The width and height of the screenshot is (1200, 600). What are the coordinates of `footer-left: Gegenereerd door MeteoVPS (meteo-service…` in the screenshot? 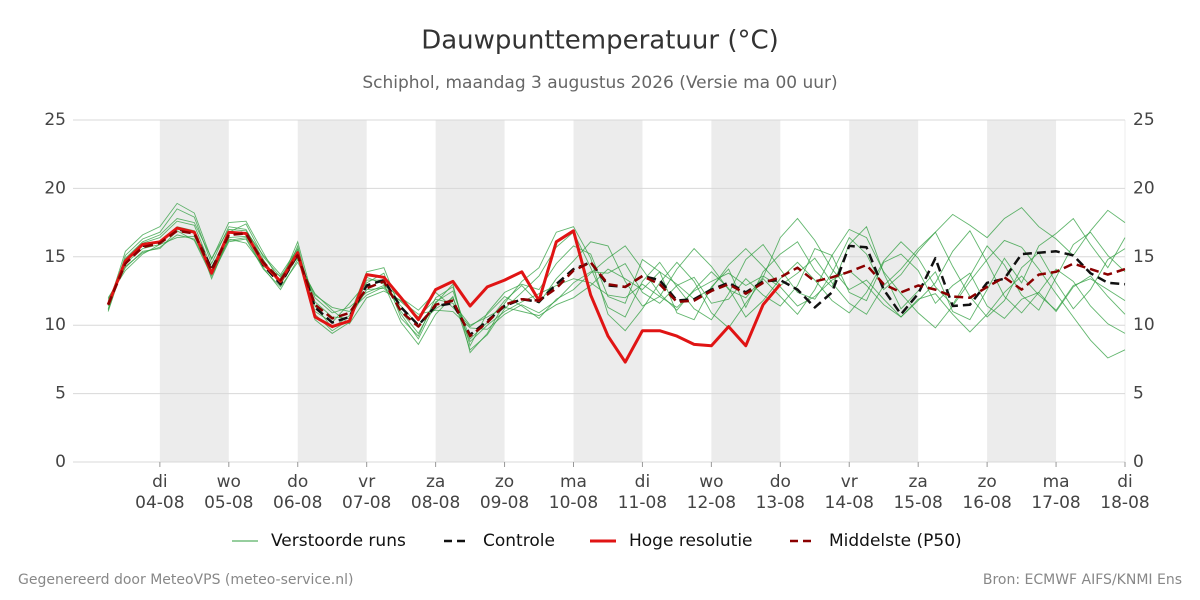 It's located at (185, 580).